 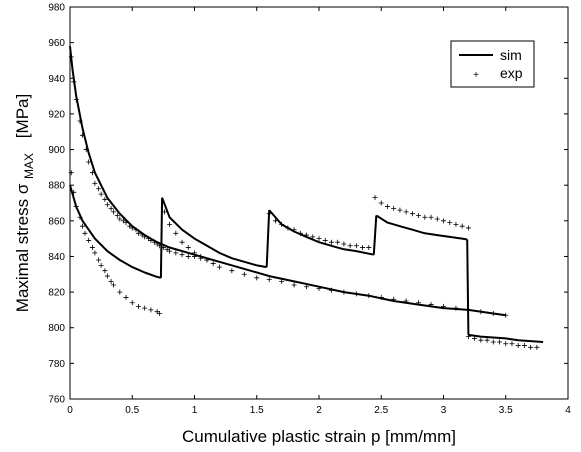 I want to click on y-tick-label: 860, so click(x=56, y=221).